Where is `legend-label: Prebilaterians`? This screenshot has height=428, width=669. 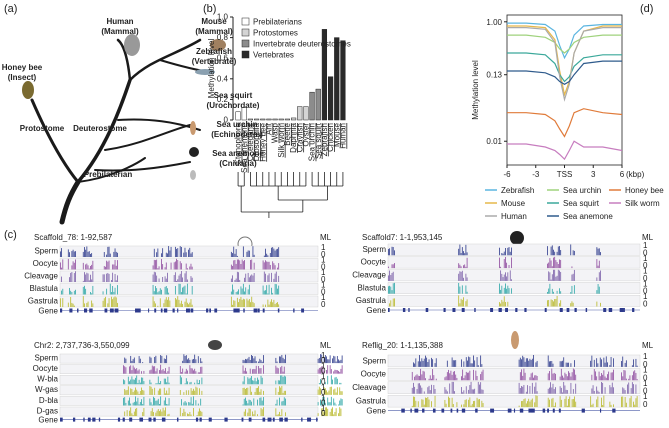 legend-label: Prebilaterians is located at coordinates (277, 22).